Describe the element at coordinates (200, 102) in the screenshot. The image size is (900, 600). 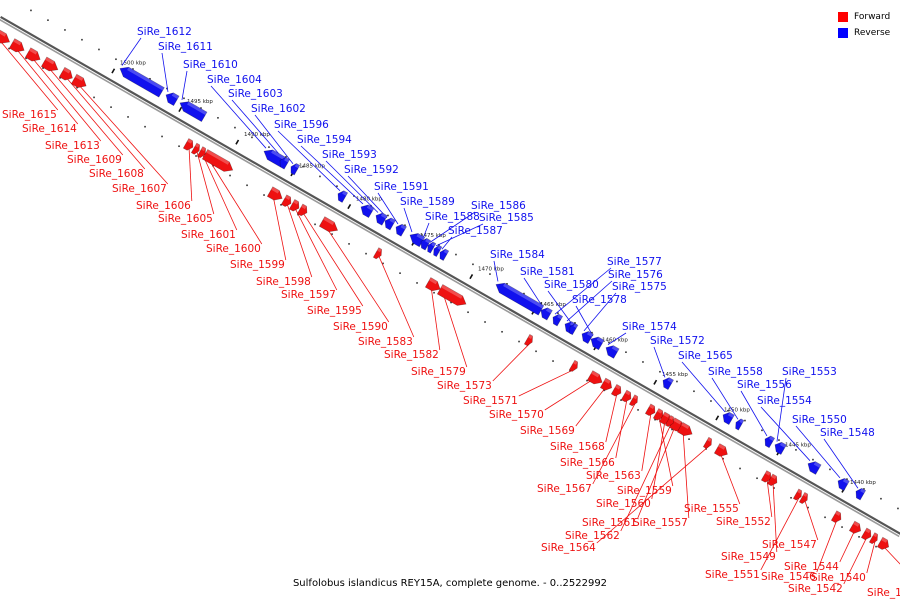
I see `scale-tick-label: 1495 kbp` at that location.